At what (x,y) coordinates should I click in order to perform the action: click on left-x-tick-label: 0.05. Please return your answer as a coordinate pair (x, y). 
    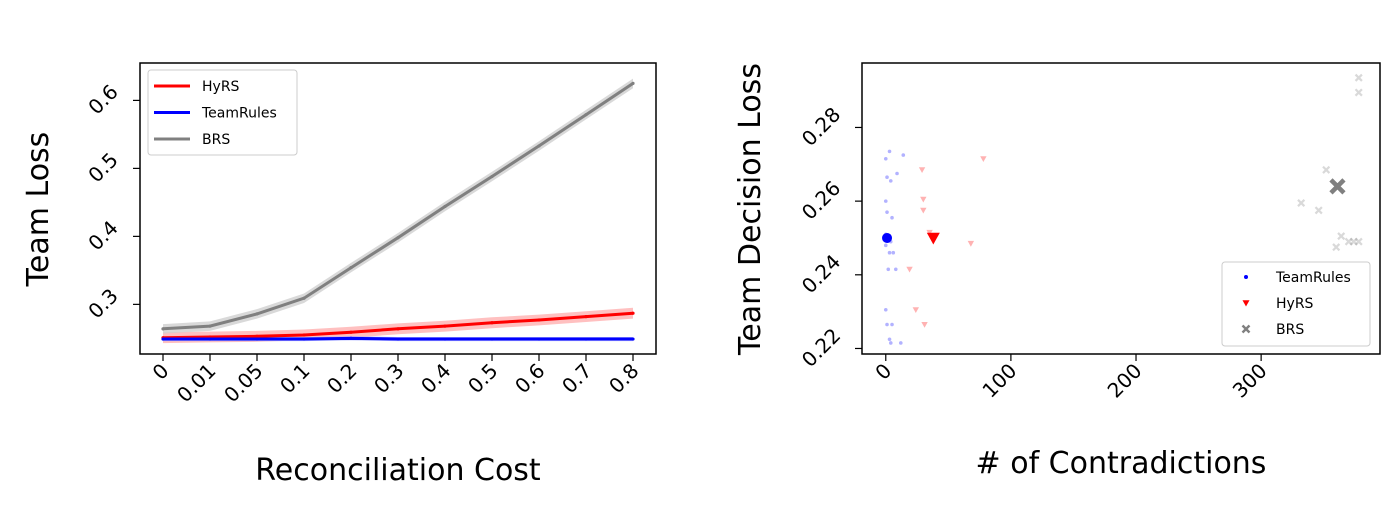
    Looking at the image, I should click on (243, 383).